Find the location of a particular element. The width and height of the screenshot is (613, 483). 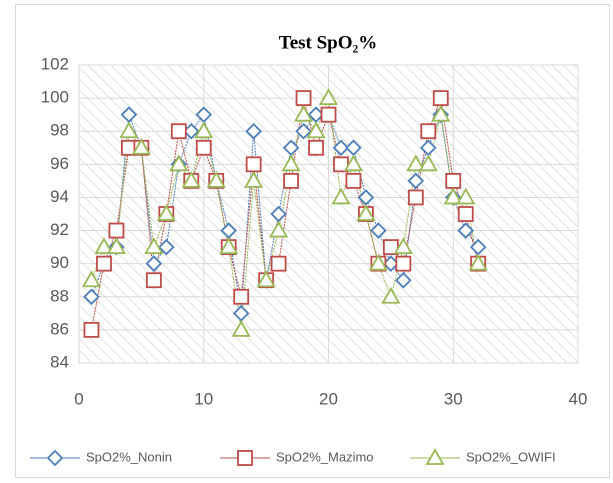

y-tick-label: 100 is located at coordinates (55, 97).